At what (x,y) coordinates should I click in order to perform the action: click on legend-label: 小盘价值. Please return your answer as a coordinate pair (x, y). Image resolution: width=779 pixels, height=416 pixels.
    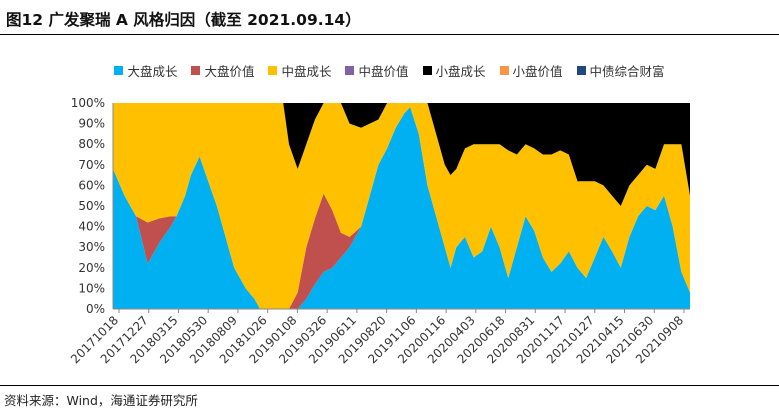
    Looking at the image, I should click on (537, 71).